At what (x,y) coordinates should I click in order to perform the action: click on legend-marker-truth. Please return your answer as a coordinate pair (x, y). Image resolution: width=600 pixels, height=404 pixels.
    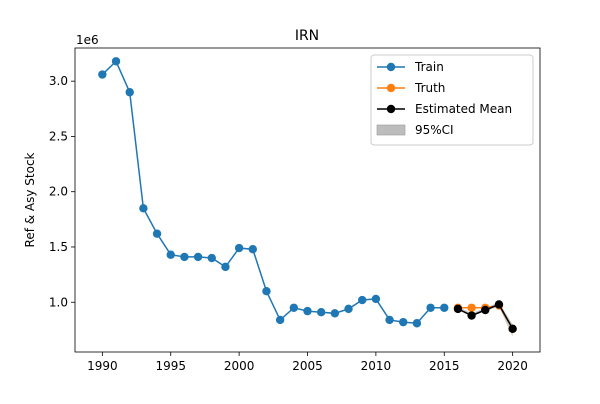
    Looking at the image, I should click on (391, 88).